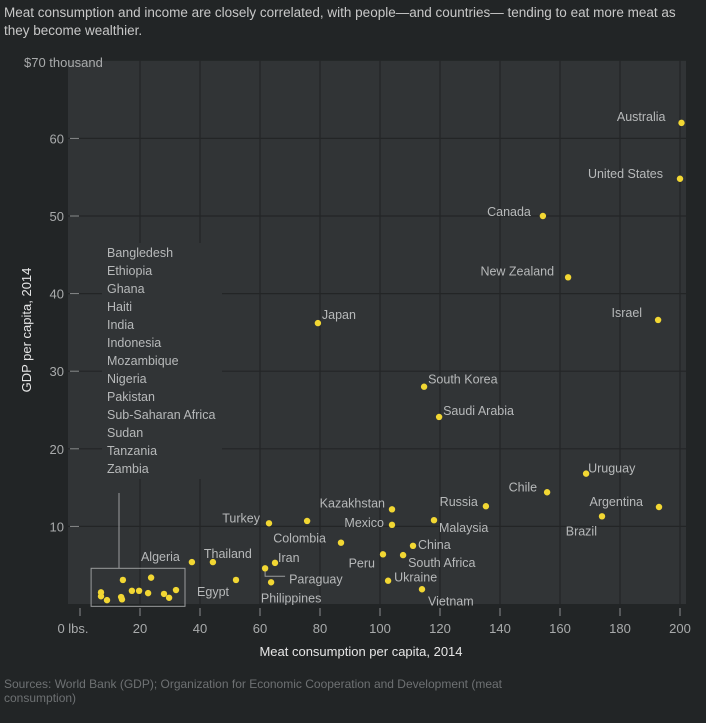 Image resolution: width=706 pixels, height=723 pixels. What do you see at coordinates (260, 628) in the screenshot?
I see `x-tick-label: 60` at bounding box center [260, 628].